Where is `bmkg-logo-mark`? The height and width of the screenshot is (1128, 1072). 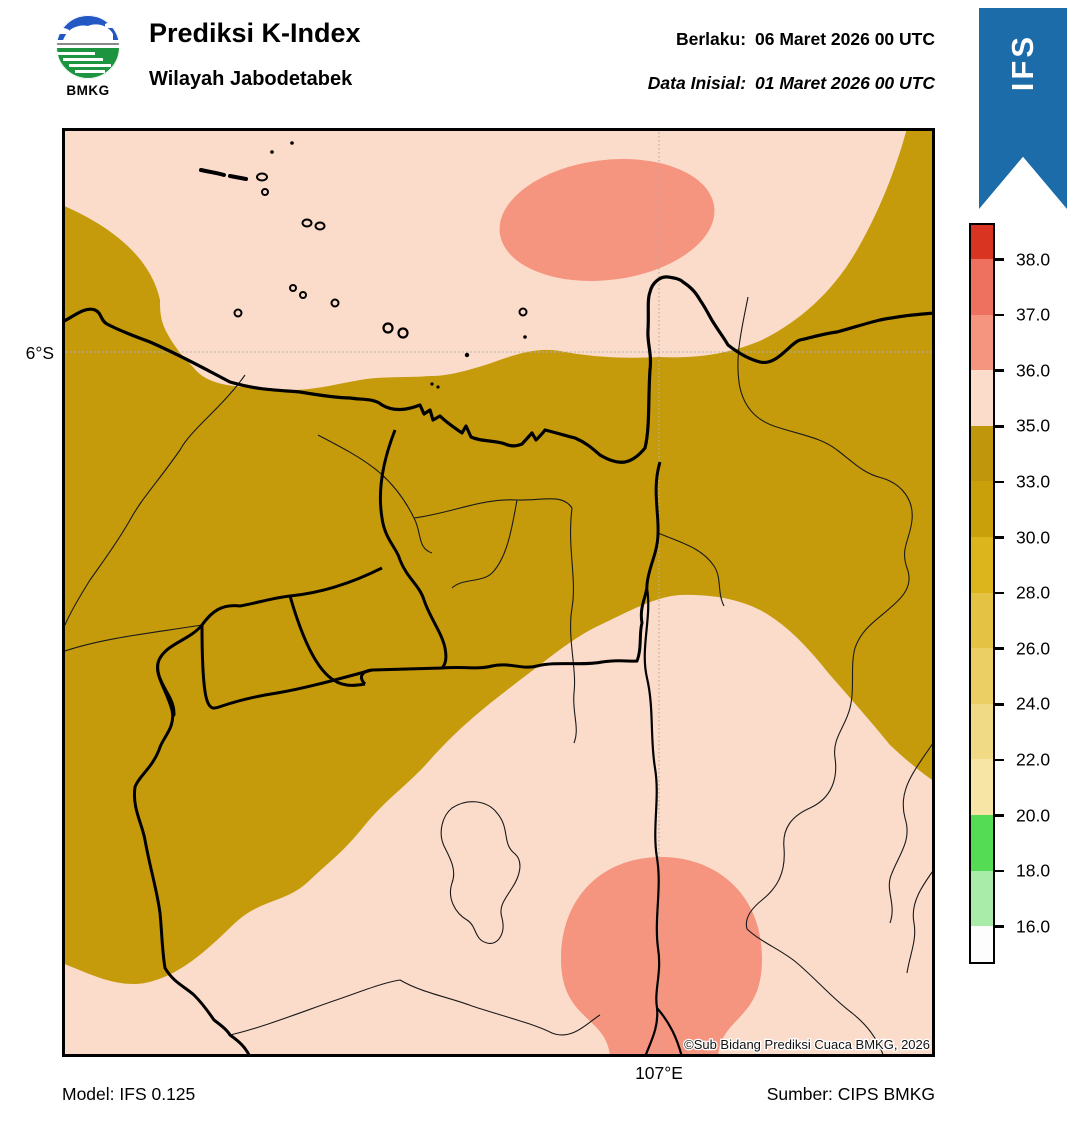
bmkg-logo-mark is located at coordinates (88, 47).